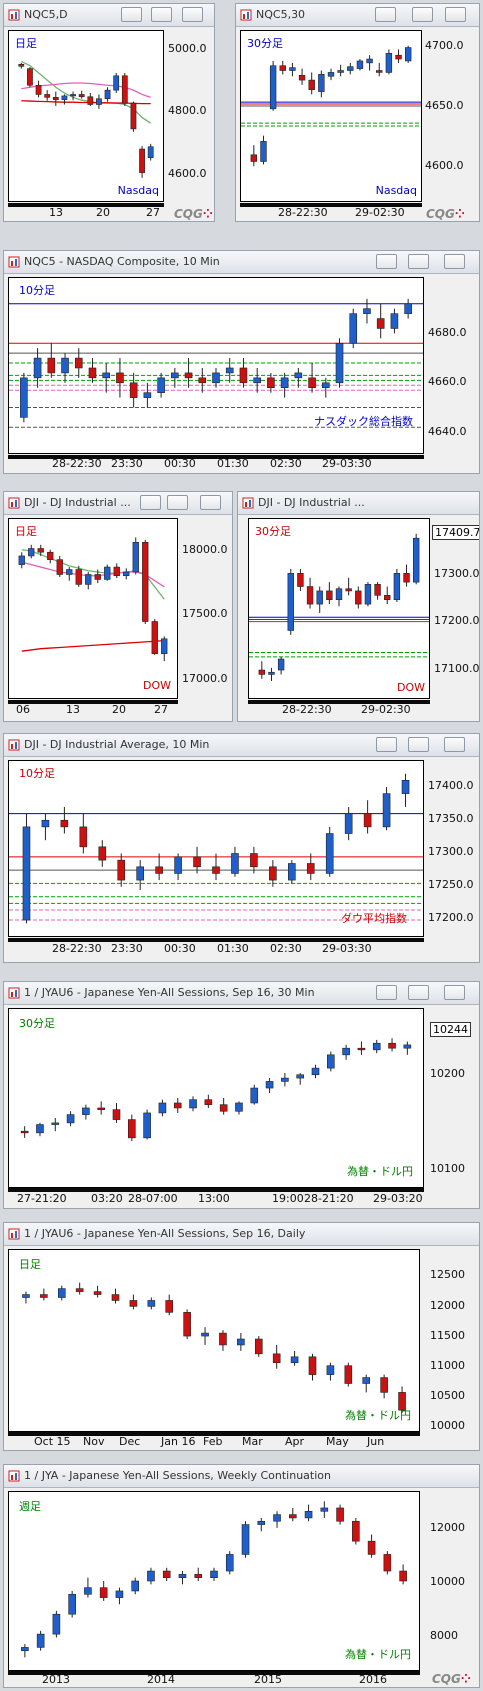  What do you see at coordinates (451, 884) in the screenshot?
I see `y-tick: 17250.0` at bounding box center [451, 884].